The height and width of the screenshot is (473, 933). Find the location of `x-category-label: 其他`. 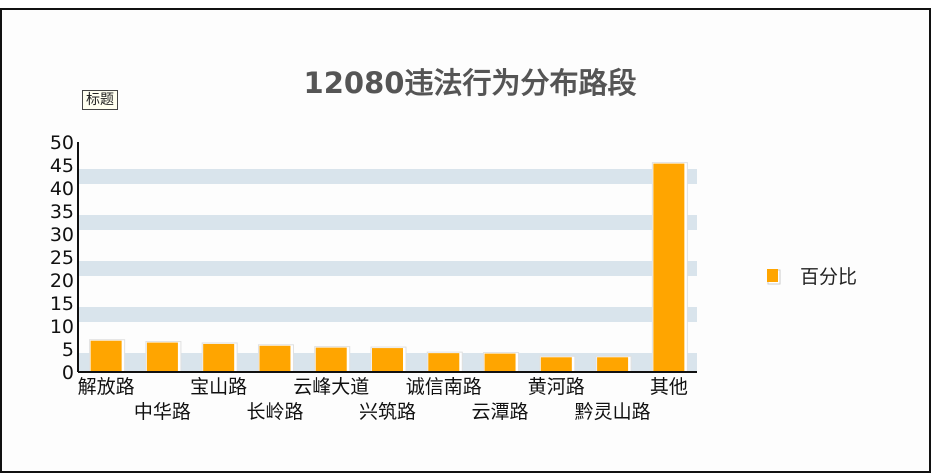

x-category-label: 其他 is located at coordinates (669, 387).